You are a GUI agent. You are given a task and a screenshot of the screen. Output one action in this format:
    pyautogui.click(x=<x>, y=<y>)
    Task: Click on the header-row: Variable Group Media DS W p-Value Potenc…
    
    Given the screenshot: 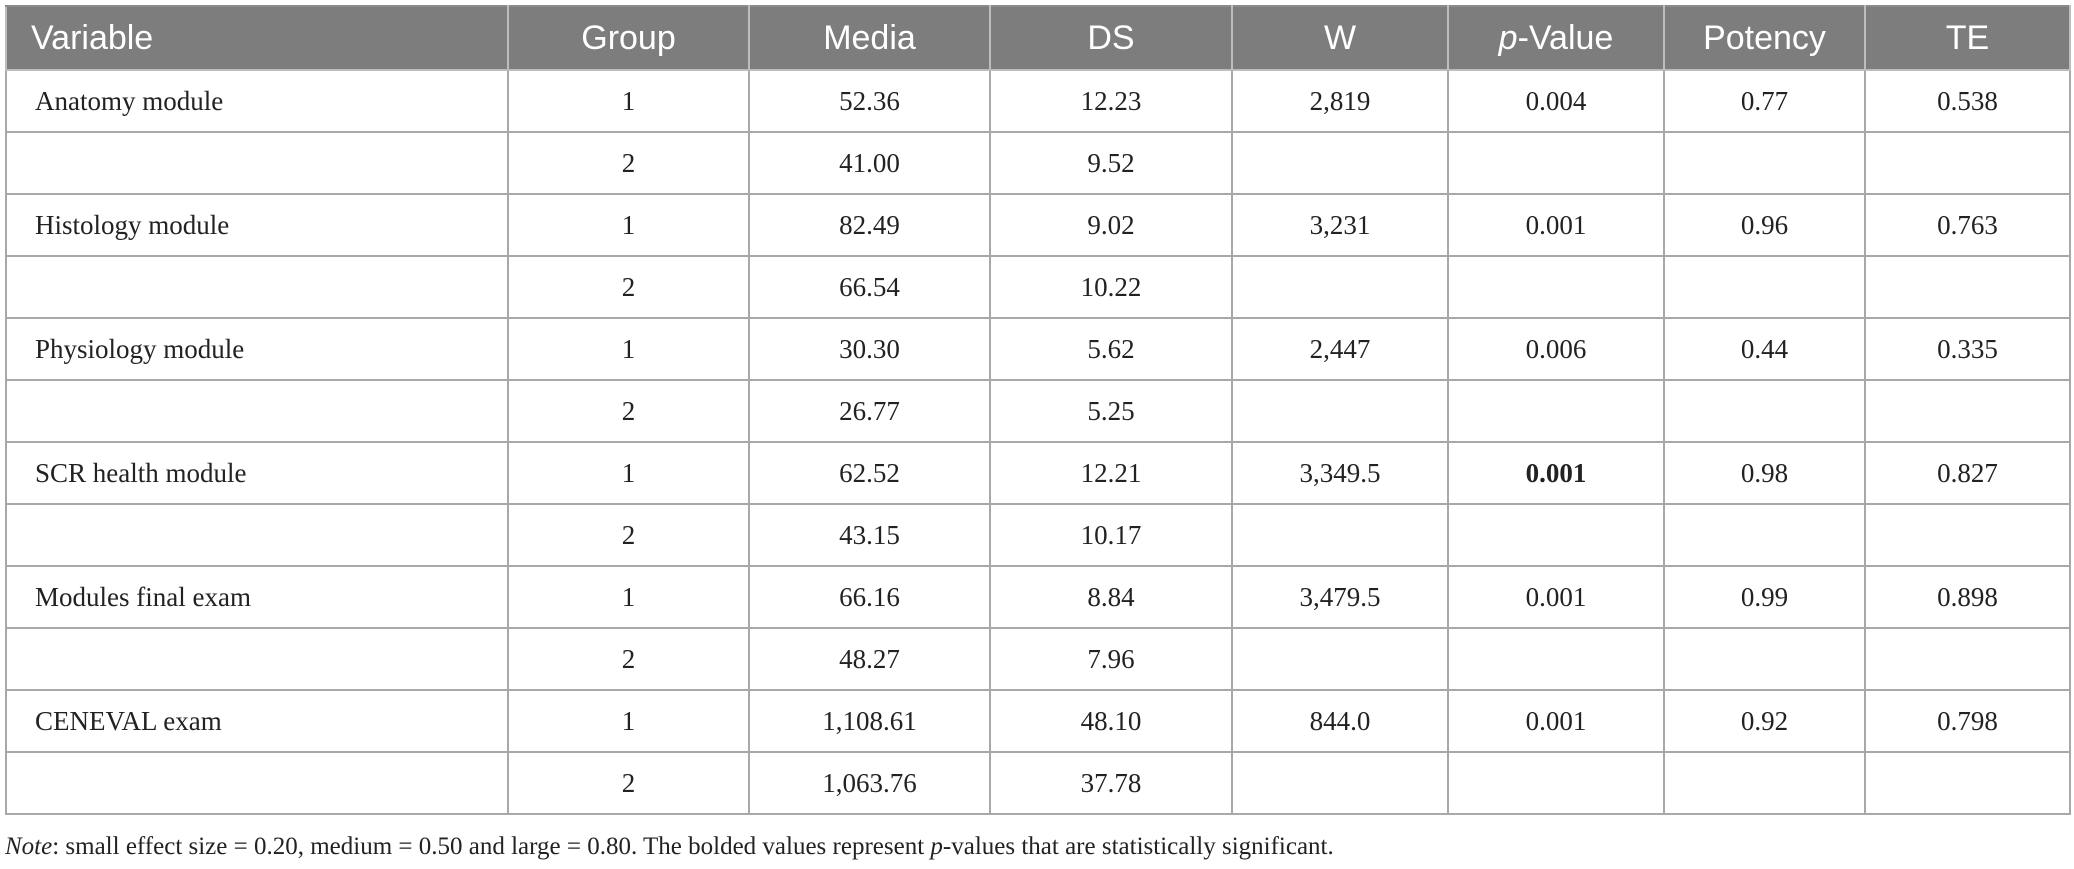 What is the action you would take?
    pyautogui.click(x=1038, y=38)
    